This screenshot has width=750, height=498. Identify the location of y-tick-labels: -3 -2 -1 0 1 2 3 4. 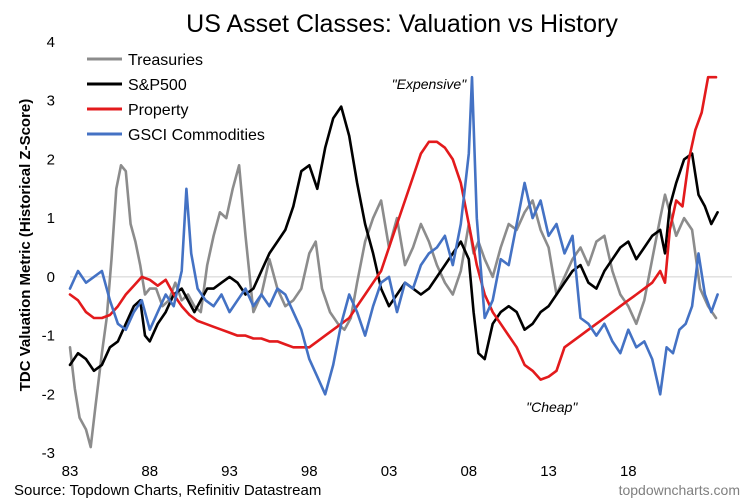
(48, 248).